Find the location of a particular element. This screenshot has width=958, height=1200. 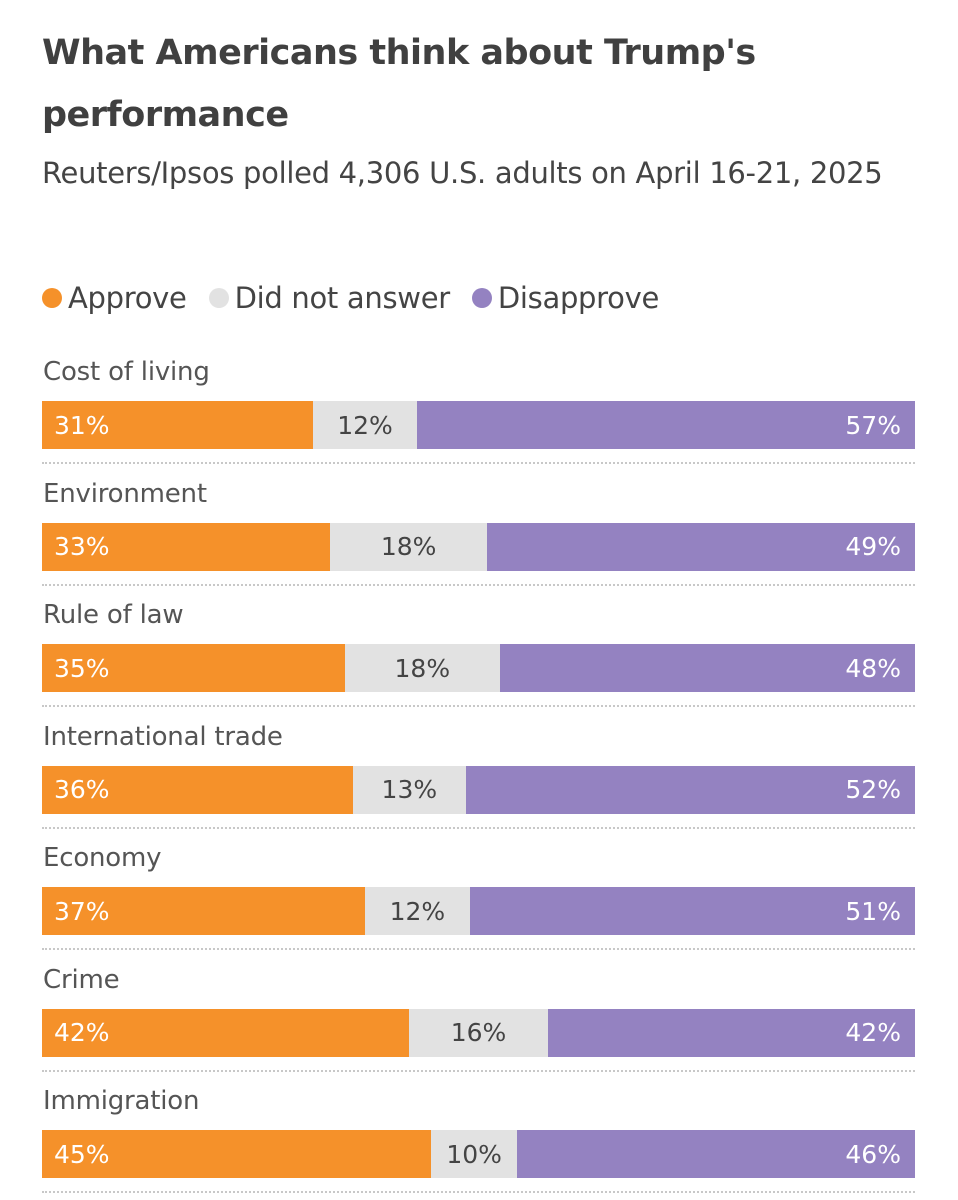

stacked-bar: 33% 18% 49% is located at coordinates (478, 546).